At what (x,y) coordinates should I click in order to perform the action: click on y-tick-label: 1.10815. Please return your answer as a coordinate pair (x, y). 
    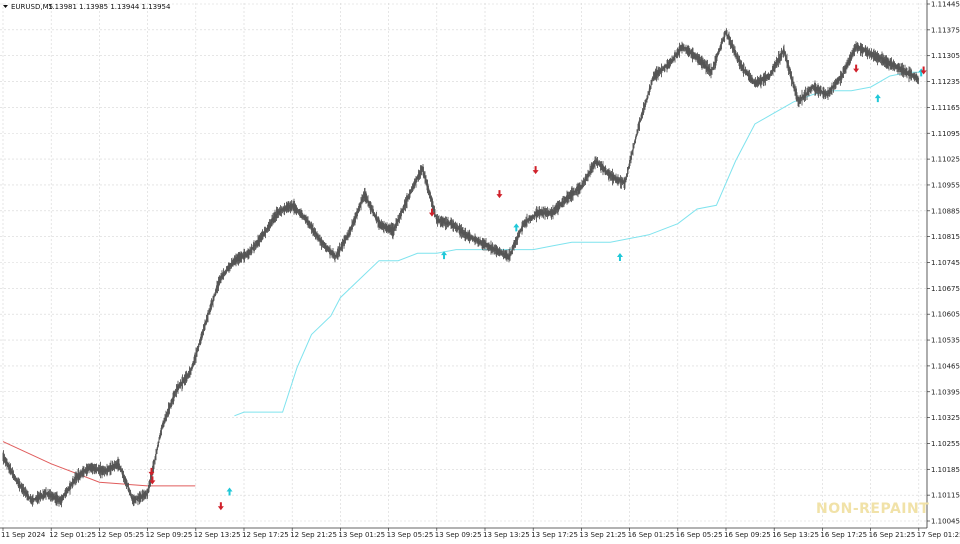
    Looking at the image, I should click on (945, 237).